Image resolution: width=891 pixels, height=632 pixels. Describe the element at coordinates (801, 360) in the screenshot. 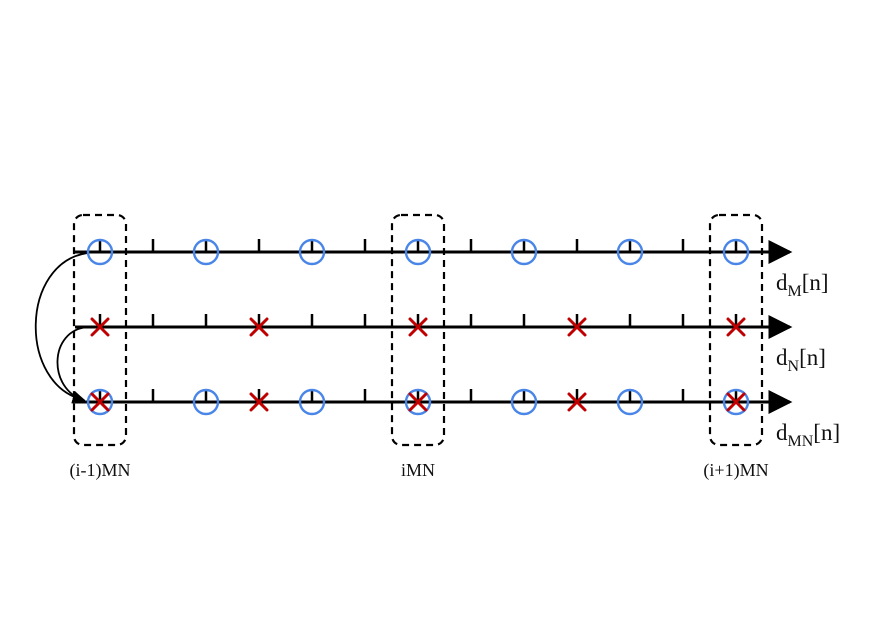

I see `sequence-label: dN[n]` at that location.